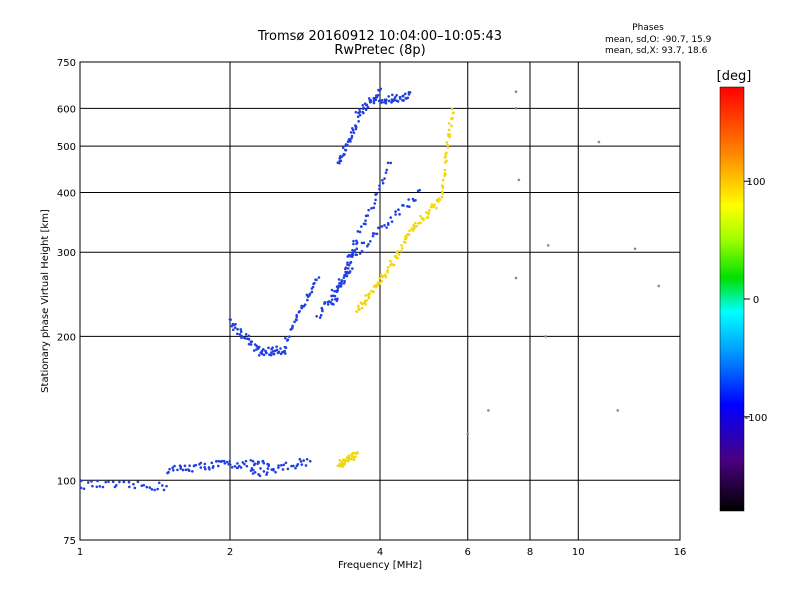  Describe the element at coordinates (680, 552) in the screenshot. I see `x-tick-label: 16` at that location.